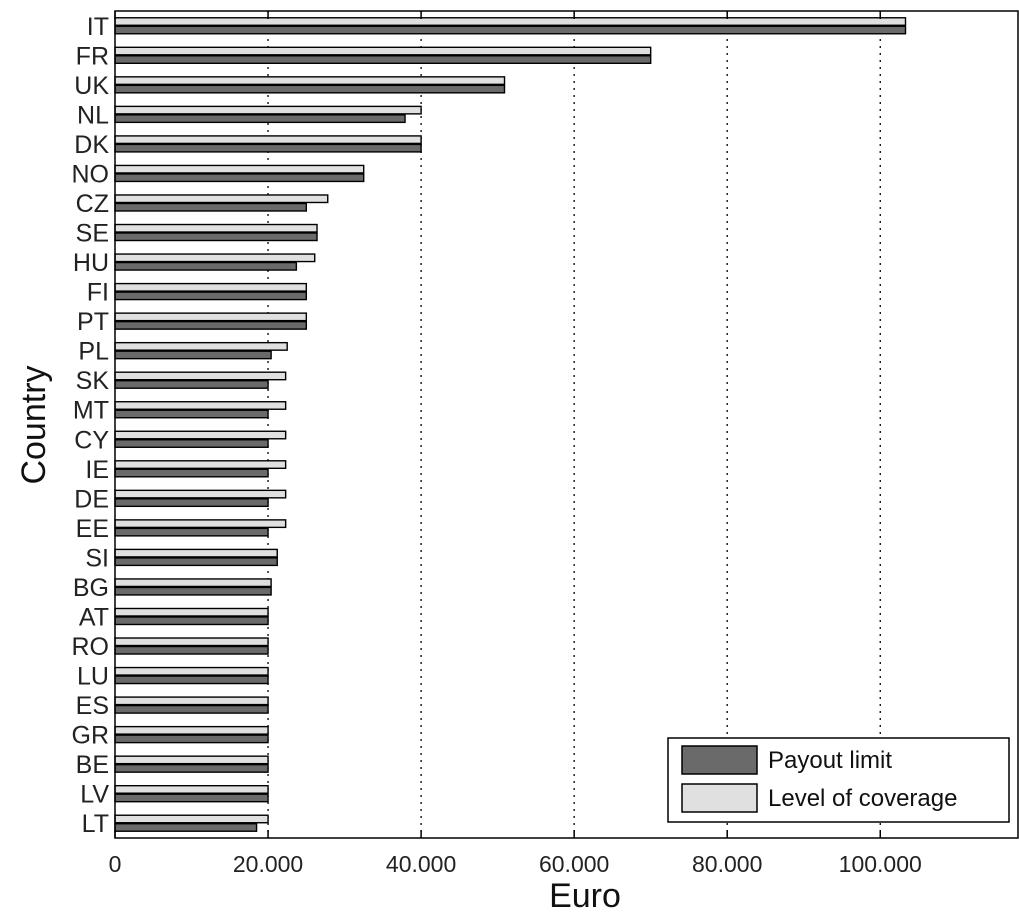 The image size is (1019, 920). Describe the element at coordinates (91, 736) in the screenshot. I see `y-tick-label: GR` at that location.